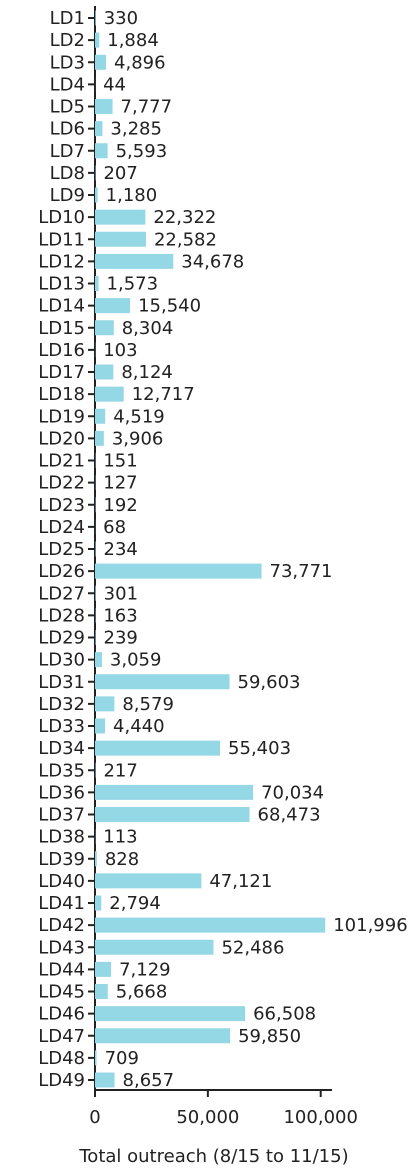  Describe the element at coordinates (67, 151) in the screenshot. I see `y-tick-label: LD7` at that location.